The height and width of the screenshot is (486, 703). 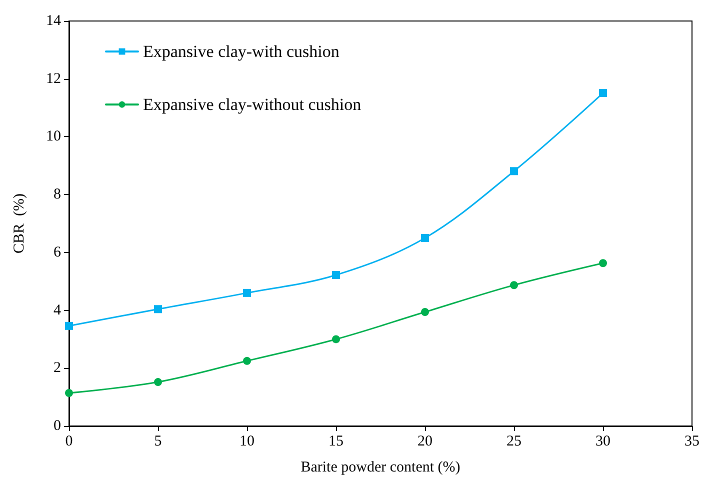 What do you see at coordinates (54, 21) in the screenshot?
I see `y-tick-label: 14` at bounding box center [54, 21].